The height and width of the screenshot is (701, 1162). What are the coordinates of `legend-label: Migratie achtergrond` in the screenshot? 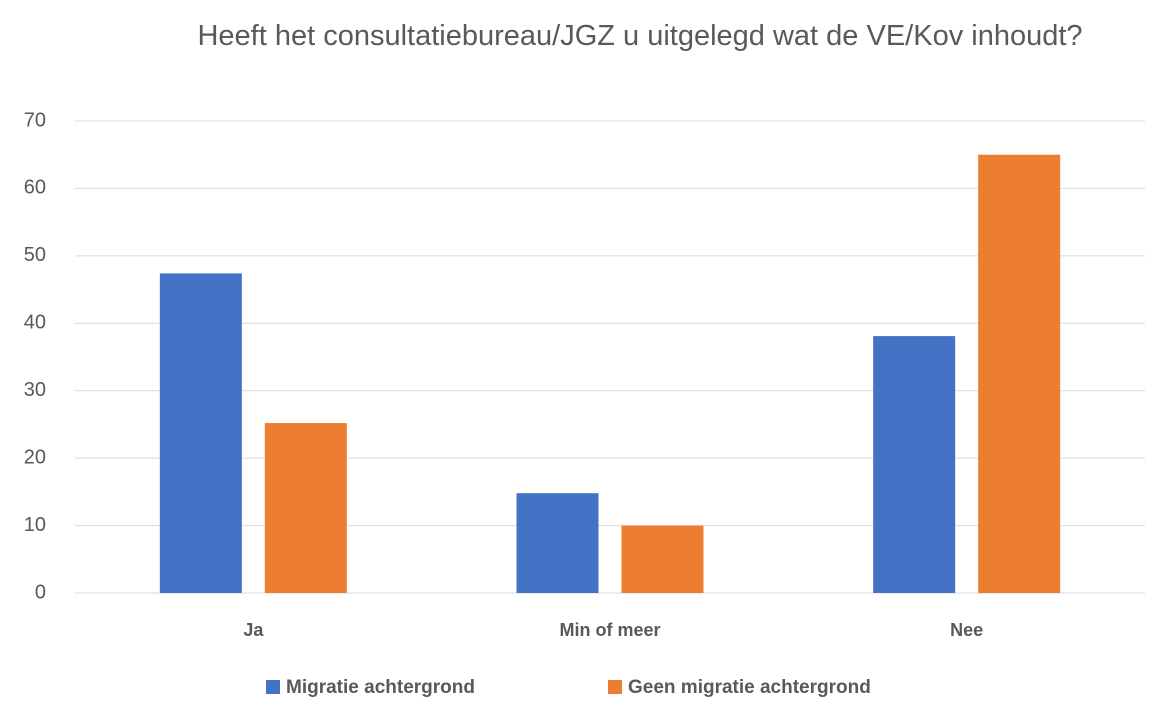 It's located at (380, 687).